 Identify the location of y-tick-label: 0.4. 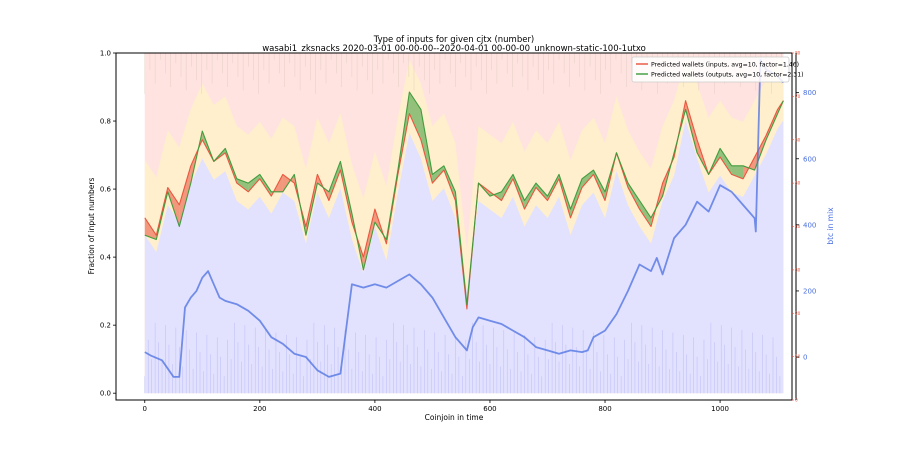
(106, 258).